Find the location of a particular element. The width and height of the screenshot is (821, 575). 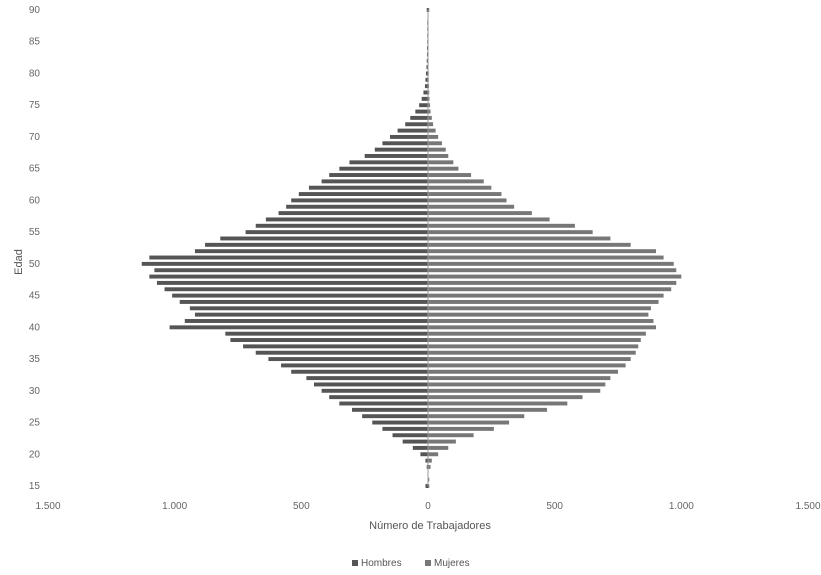

y-tick-label: 45 is located at coordinates (35, 296).